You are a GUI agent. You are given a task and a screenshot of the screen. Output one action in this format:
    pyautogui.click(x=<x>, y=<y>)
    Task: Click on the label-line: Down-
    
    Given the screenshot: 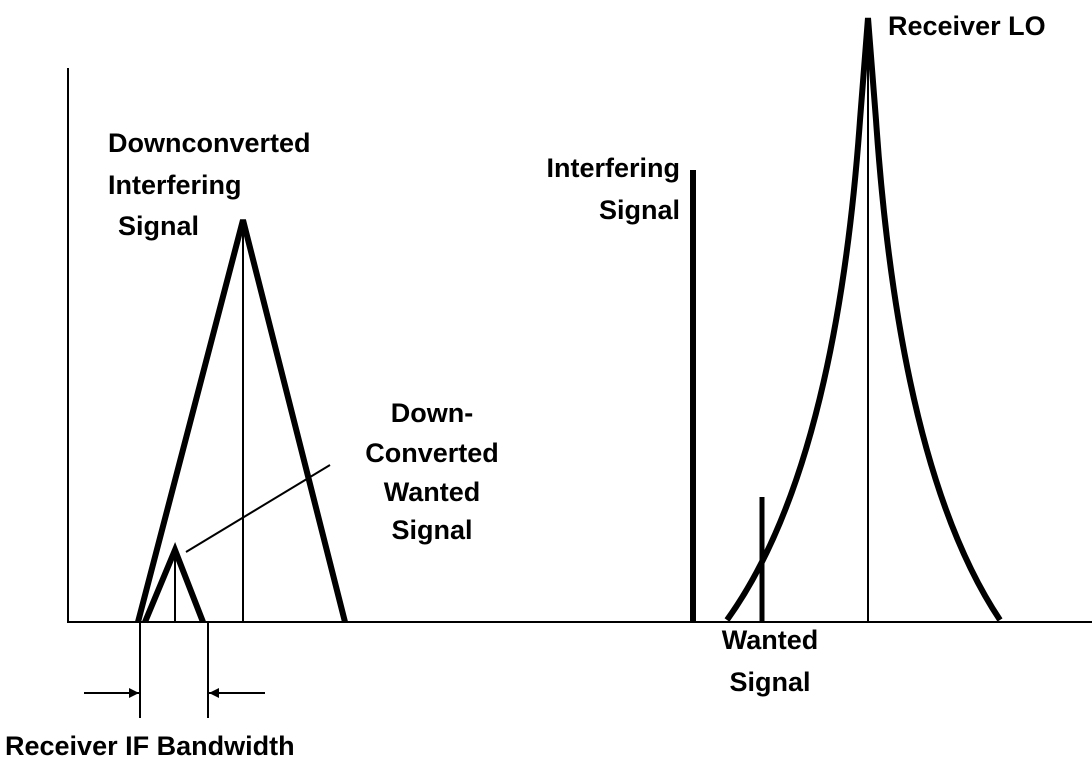 What is the action you would take?
    pyautogui.click(x=432, y=413)
    